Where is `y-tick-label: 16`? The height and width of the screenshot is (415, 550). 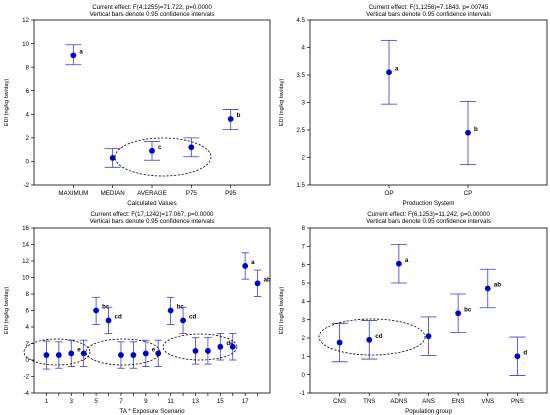
y-tick-label: 16 is located at coordinates (25, 228).